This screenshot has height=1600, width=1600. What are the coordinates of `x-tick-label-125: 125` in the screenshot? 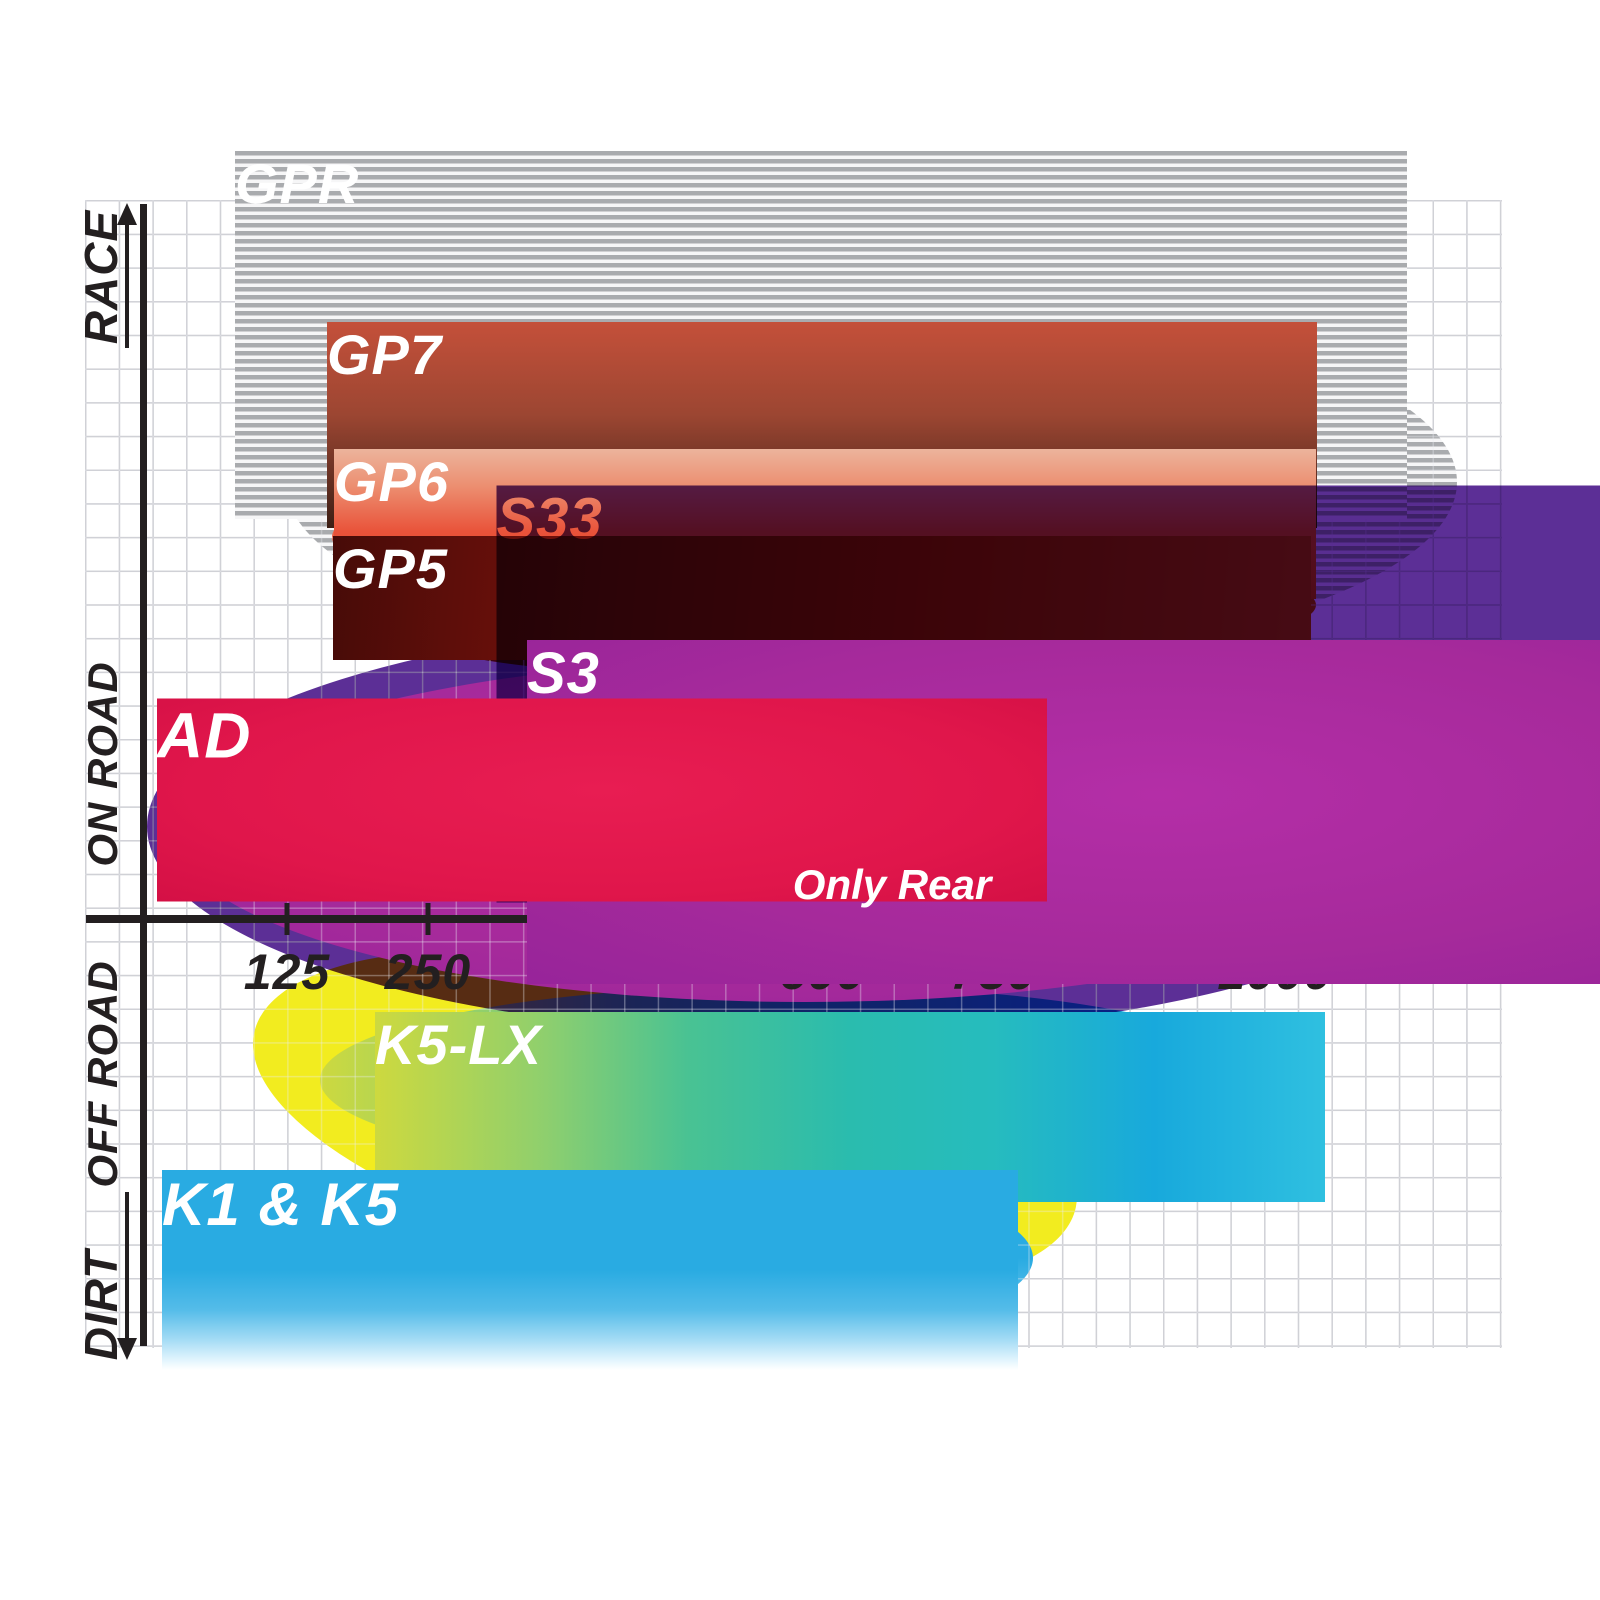 It's located at (287, 972).